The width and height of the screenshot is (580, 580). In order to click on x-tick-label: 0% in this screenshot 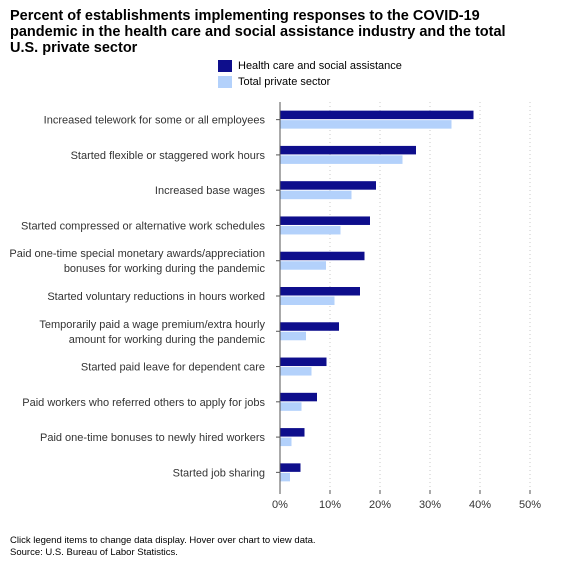, I will do `click(280, 505)`.